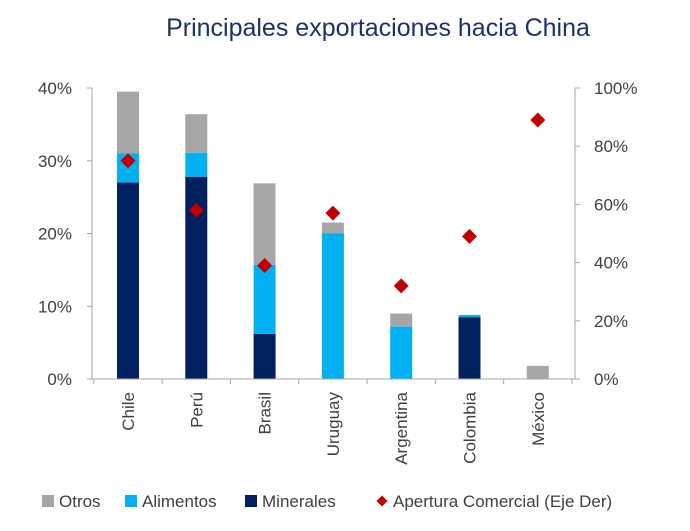 The height and width of the screenshot is (531, 690). I want to click on left-tick-label: 10%, so click(55, 306).